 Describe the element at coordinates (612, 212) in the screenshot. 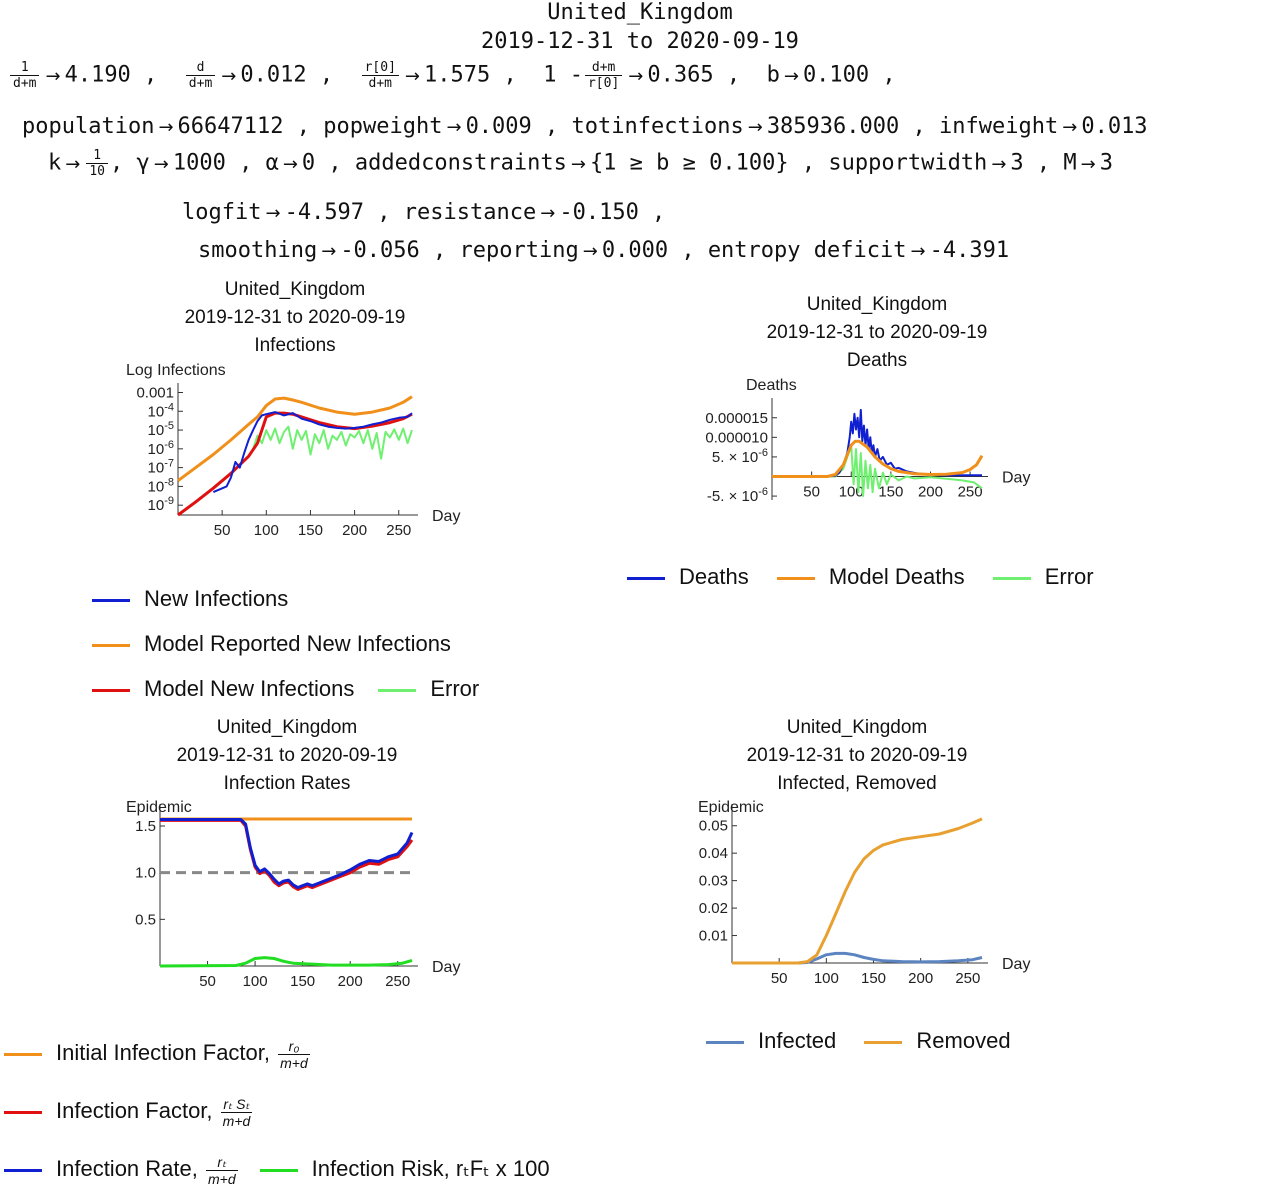

I see `param-value: -0.150 ,` at that location.